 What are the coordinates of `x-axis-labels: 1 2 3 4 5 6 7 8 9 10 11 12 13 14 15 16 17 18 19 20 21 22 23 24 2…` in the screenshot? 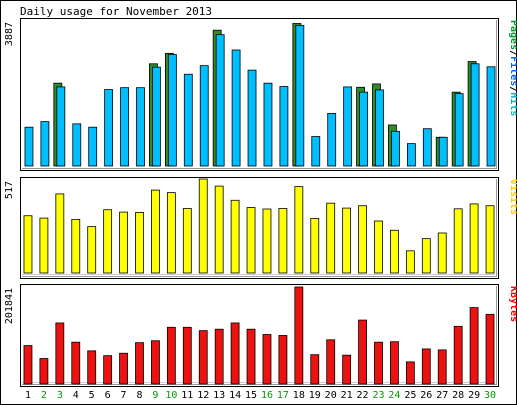 It's located at (260, 395).